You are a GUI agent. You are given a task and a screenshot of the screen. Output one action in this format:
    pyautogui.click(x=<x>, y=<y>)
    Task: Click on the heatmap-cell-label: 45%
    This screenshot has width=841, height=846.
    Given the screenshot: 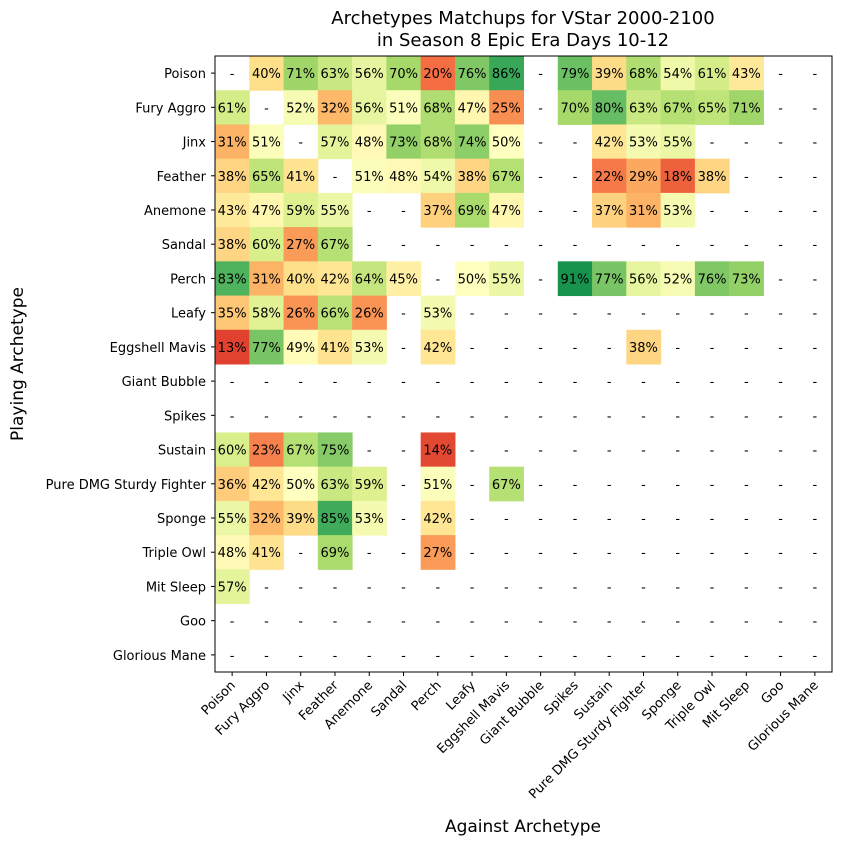 What is the action you would take?
    pyautogui.click(x=403, y=279)
    